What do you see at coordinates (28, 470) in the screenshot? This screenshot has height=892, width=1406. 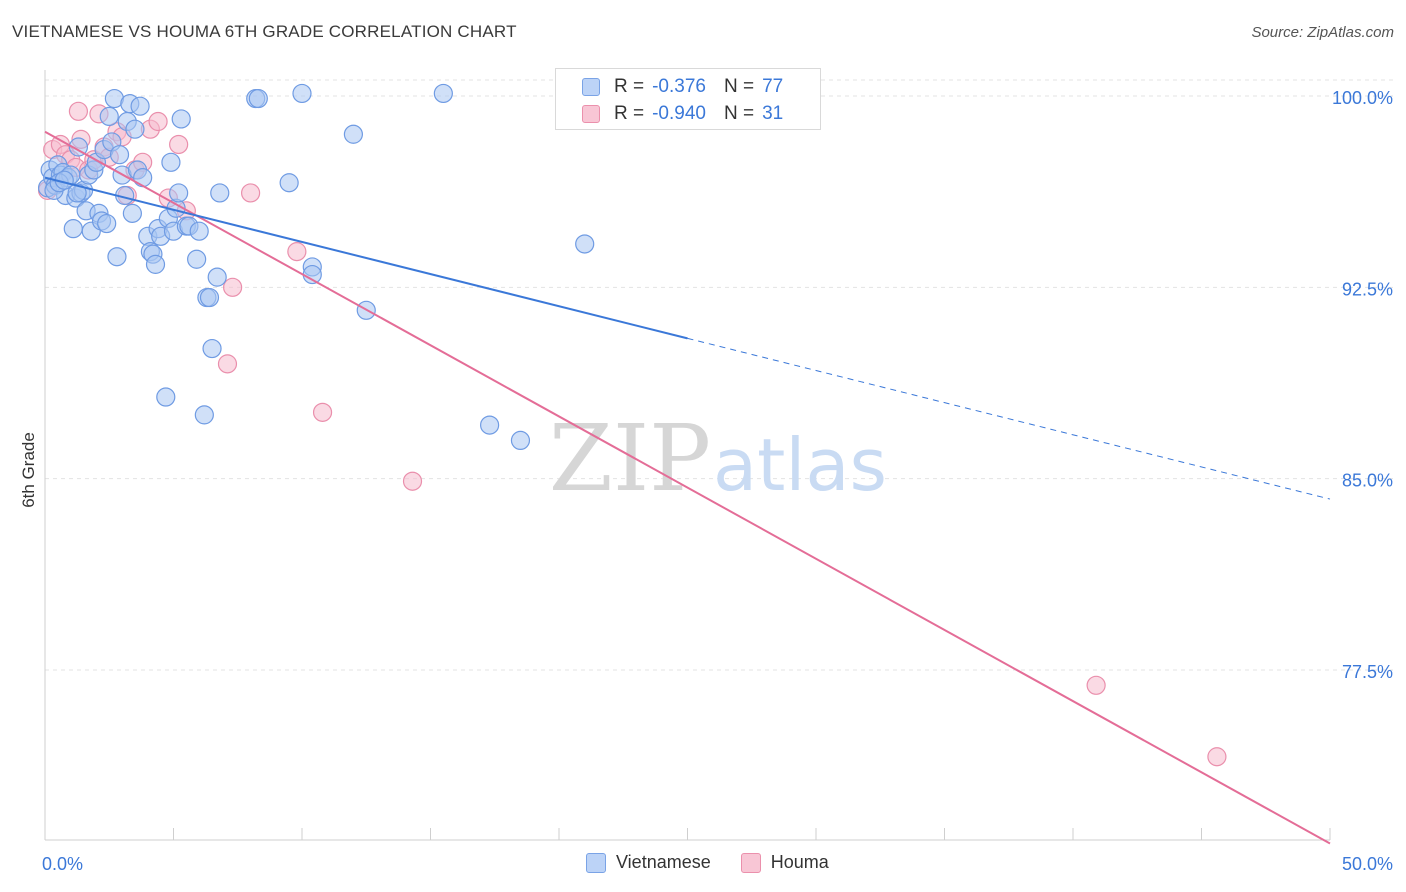 I see `y-axis-label: 6th Grade` at bounding box center [28, 470].